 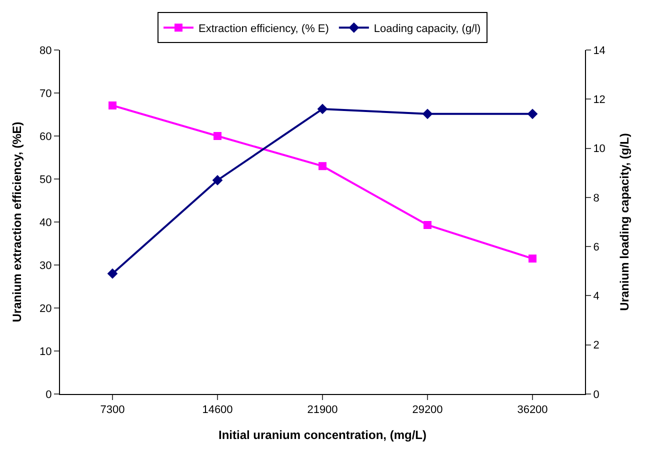 I want to click on y-tick-label: 10, so click(x=46, y=352).